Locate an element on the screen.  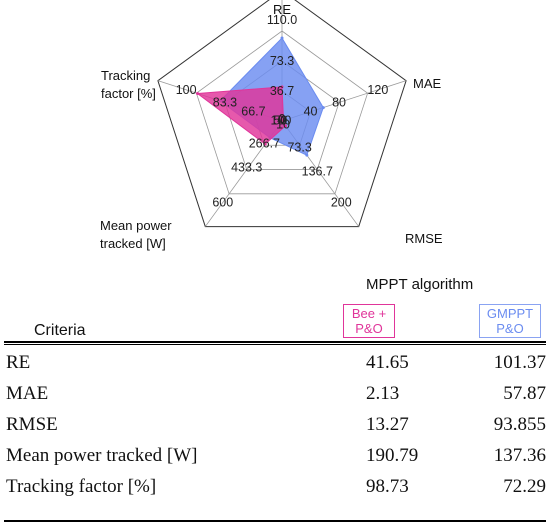
axis-title-rmse: RMSE is located at coordinates (424, 238).